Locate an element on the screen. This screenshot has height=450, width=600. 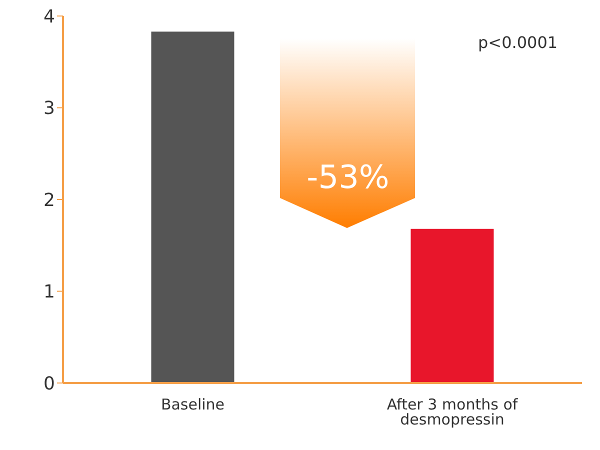
y-tick-label: 3 is located at coordinates (49, 109).